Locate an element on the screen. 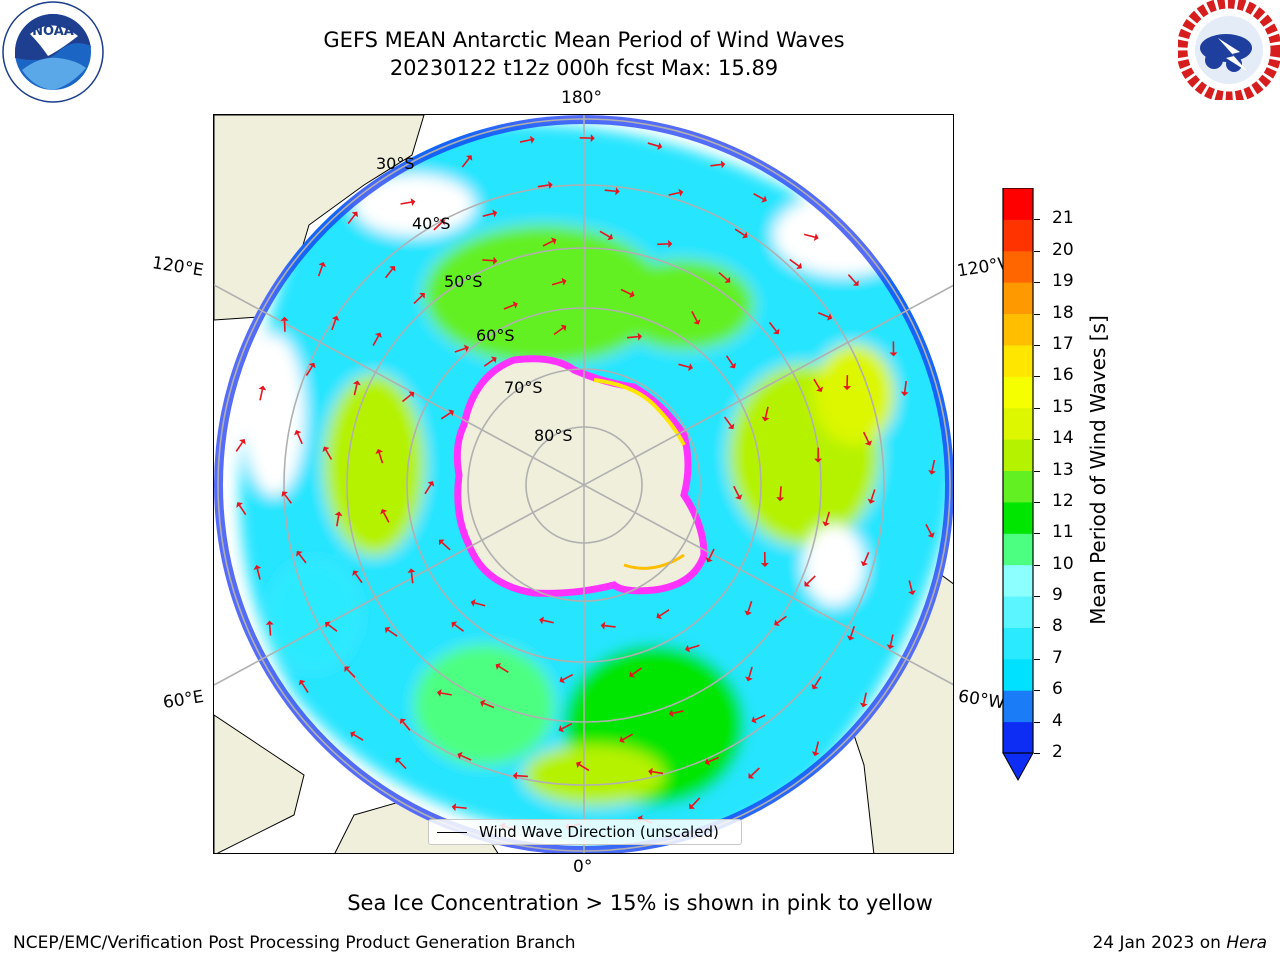 This screenshot has height=960, width=1280. colorbar-tick-label: 10 is located at coordinates (1063, 563).